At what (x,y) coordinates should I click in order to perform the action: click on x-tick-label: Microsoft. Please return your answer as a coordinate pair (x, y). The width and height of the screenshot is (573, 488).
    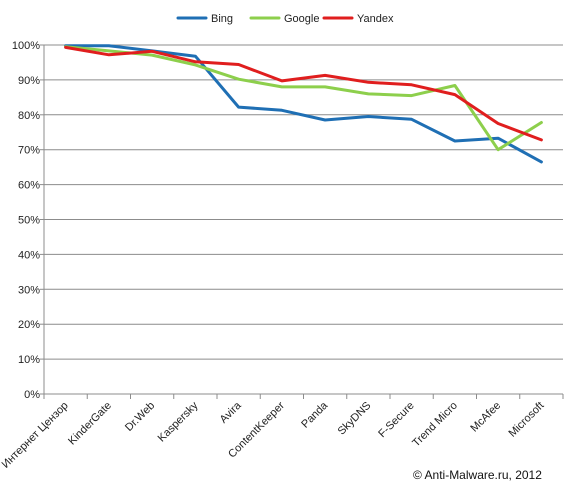
    Looking at the image, I should click on (526, 420).